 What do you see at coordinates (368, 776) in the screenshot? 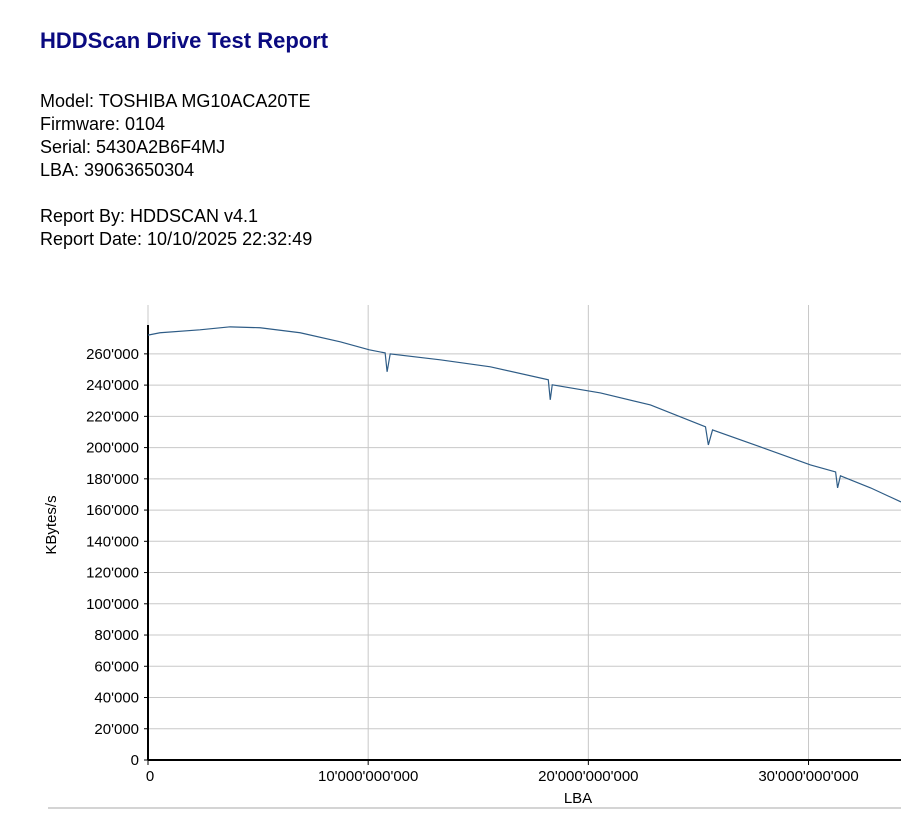
I see `x-tick-label: 10'000'000'000` at bounding box center [368, 776].